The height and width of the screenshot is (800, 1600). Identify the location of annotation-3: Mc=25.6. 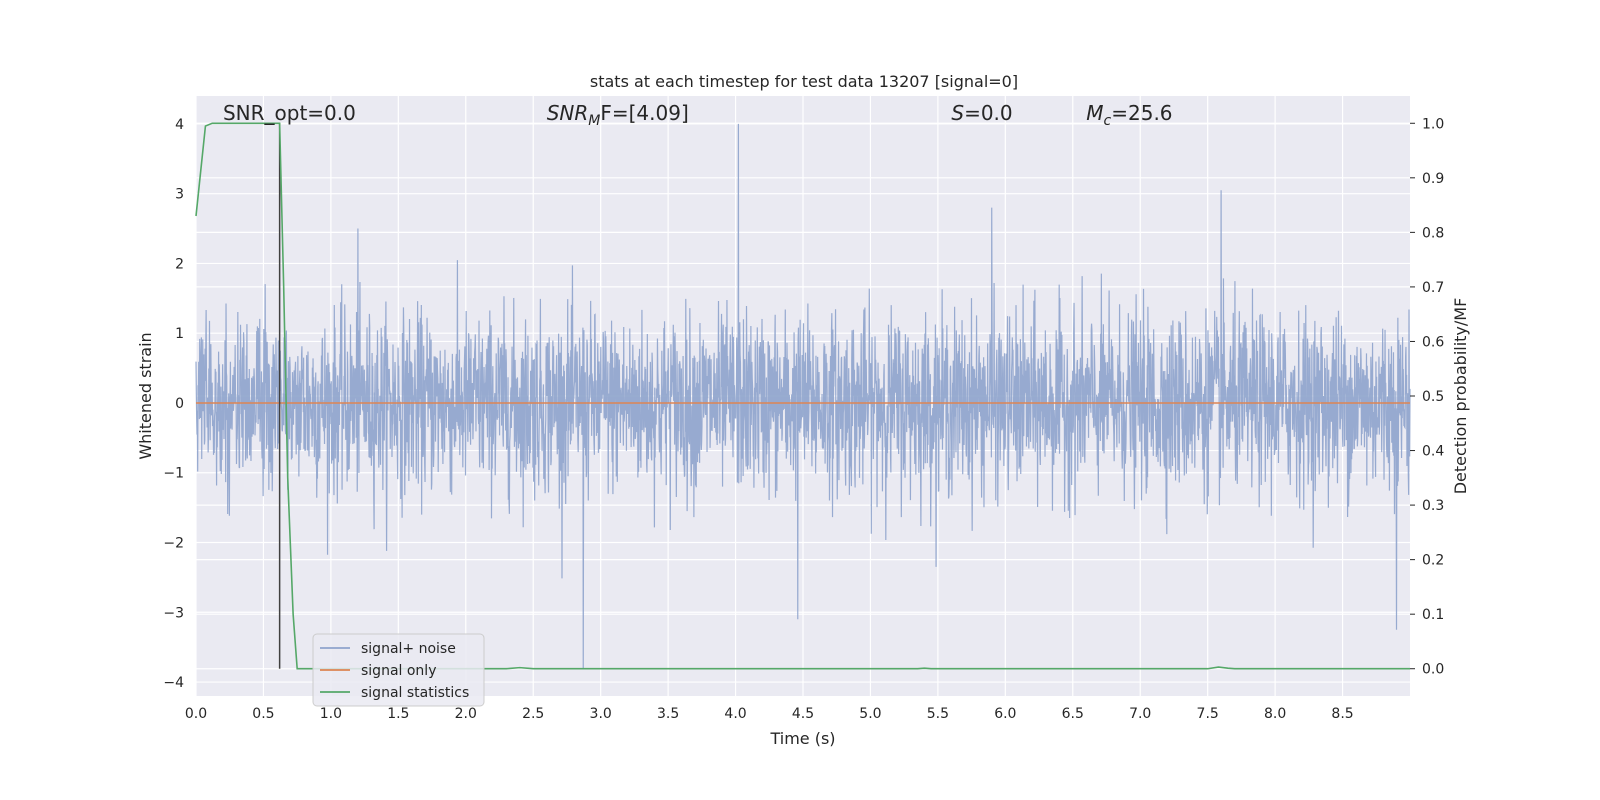
(1129, 115).